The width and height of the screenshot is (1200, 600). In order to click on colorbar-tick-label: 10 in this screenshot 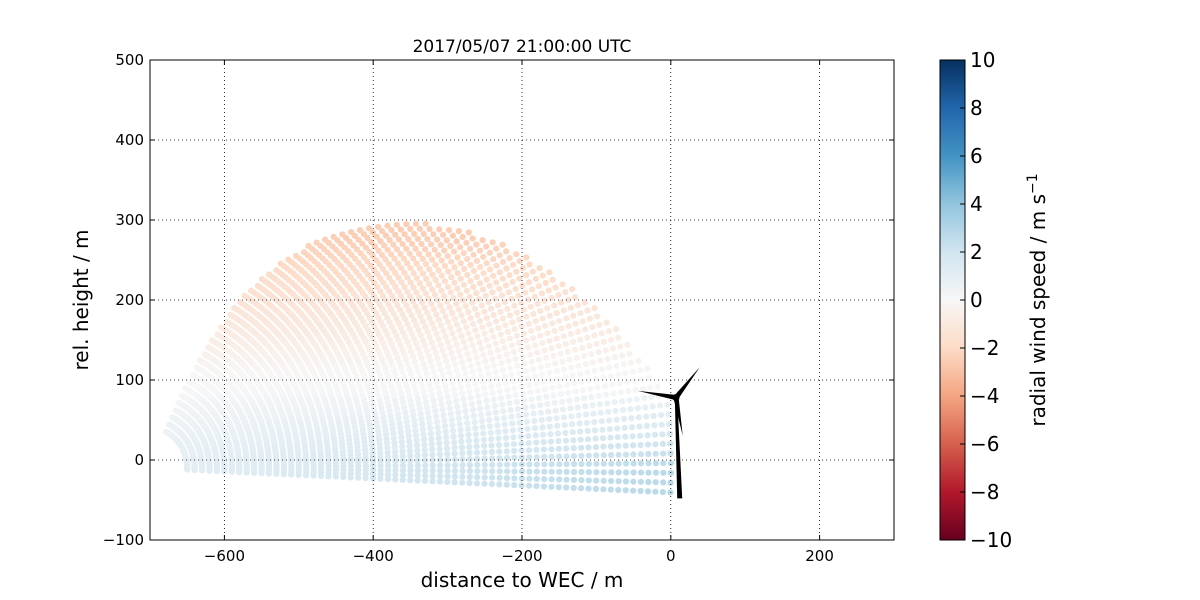, I will do `click(982, 60)`.